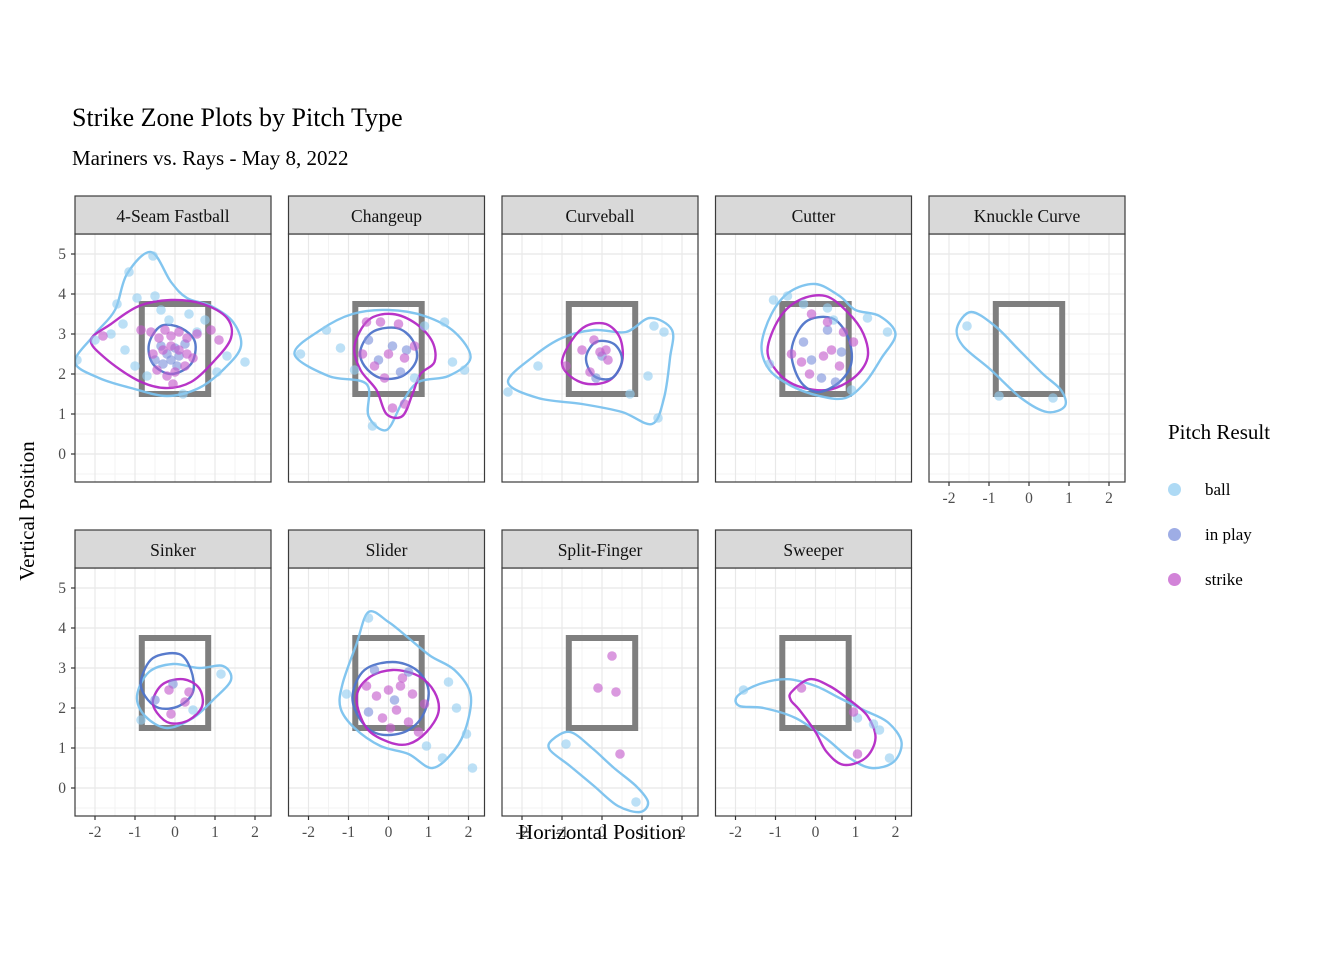 Image resolution: width=1344 pixels, height=960 pixels. I want to click on facet-sinker: Sinker -2 -1 0 1 2 0 1 2 3 4 5, so click(165, 685).